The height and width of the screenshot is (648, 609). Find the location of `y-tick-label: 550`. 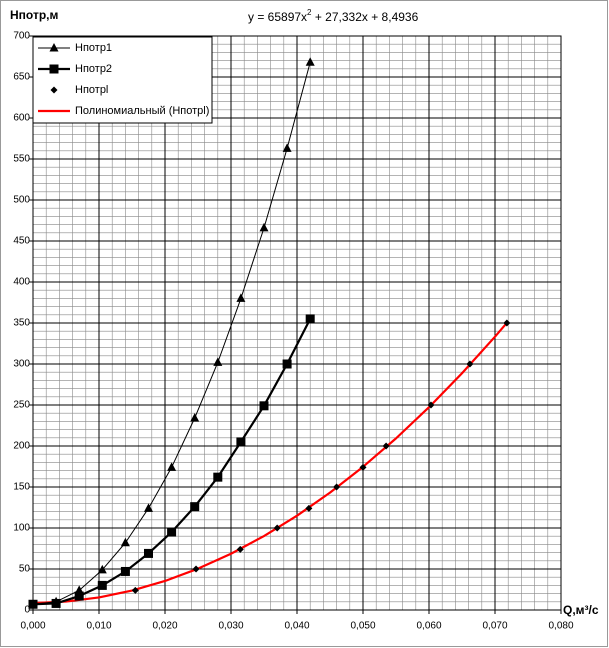

y-tick-label: 550 is located at coordinates (21, 159).